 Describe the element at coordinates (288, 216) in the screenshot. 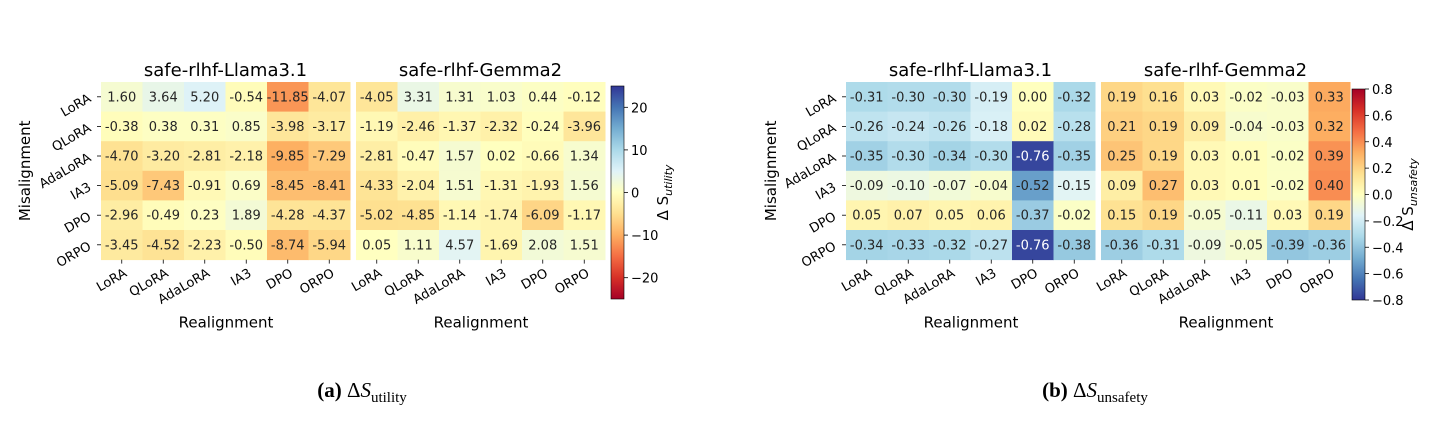

I see `cell-value-label: -4.28` at that location.